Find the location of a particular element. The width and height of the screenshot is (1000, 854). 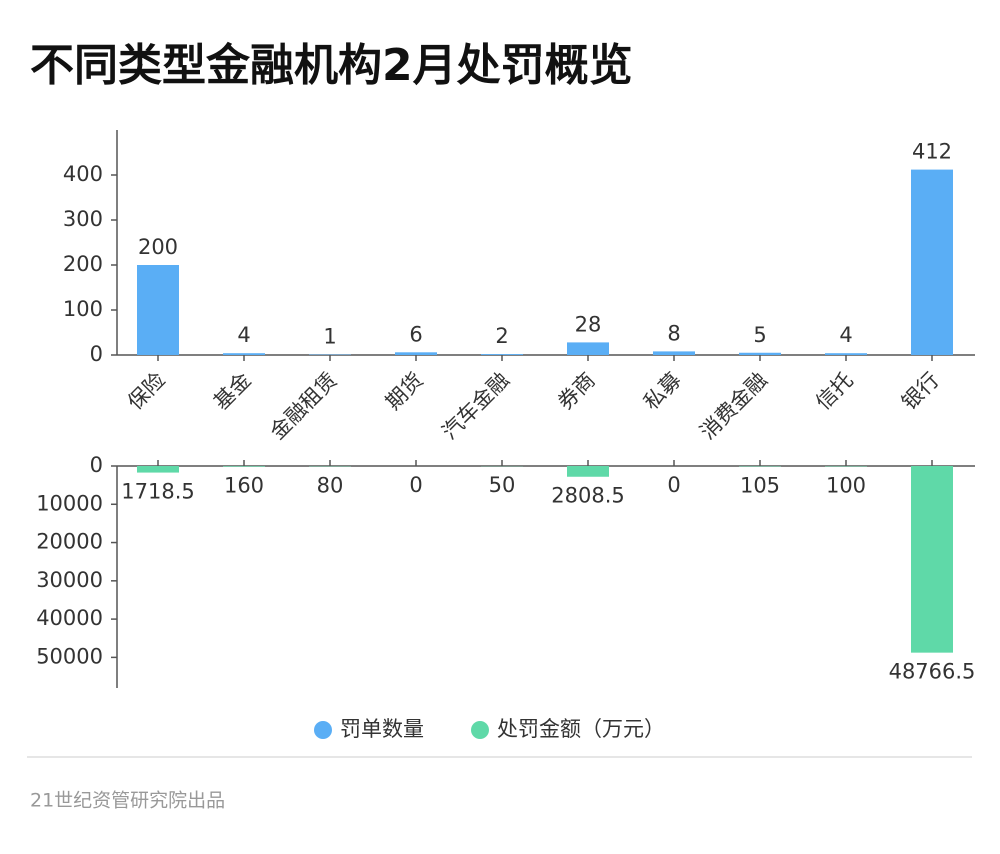

x-tick-label: 期货 is located at coordinates (404, 391).